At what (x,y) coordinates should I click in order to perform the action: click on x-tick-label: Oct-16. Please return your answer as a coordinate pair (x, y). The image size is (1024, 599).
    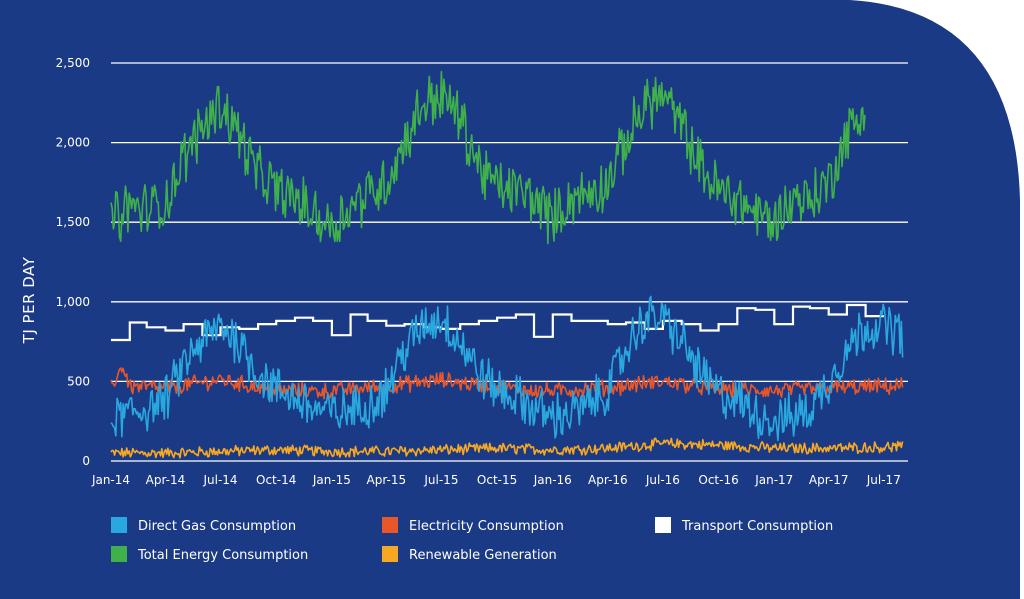
    Looking at the image, I should click on (718, 480).